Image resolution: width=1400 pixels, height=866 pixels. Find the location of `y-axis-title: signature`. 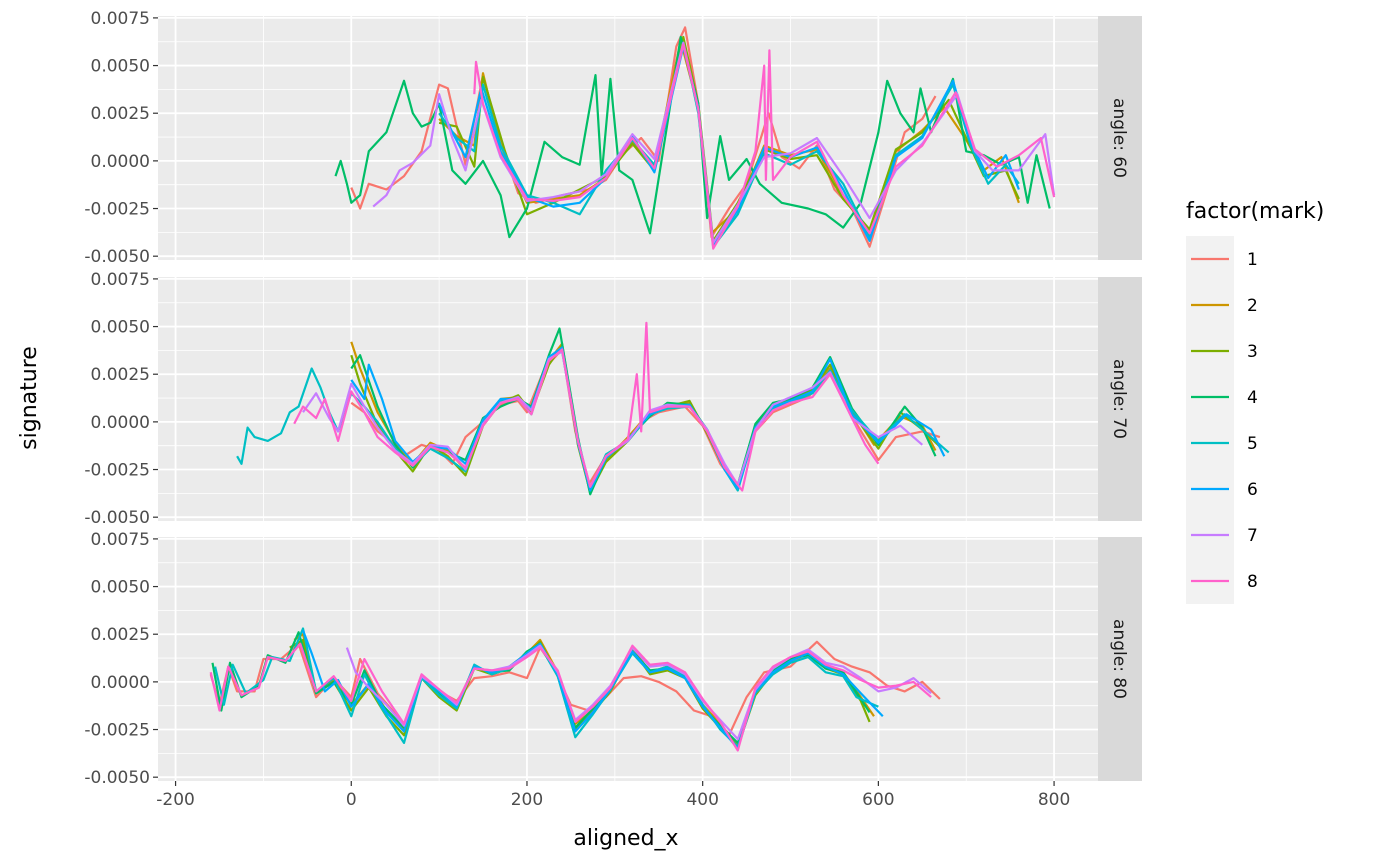

y-axis-title: signature is located at coordinates (29, 398).